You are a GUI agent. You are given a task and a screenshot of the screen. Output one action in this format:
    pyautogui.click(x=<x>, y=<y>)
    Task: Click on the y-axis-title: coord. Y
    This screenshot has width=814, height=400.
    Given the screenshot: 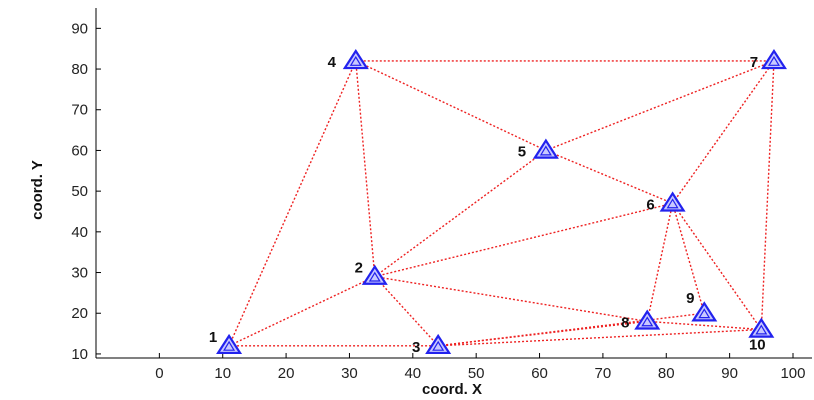 What is the action you would take?
    pyautogui.click(x=37, y=190)
    